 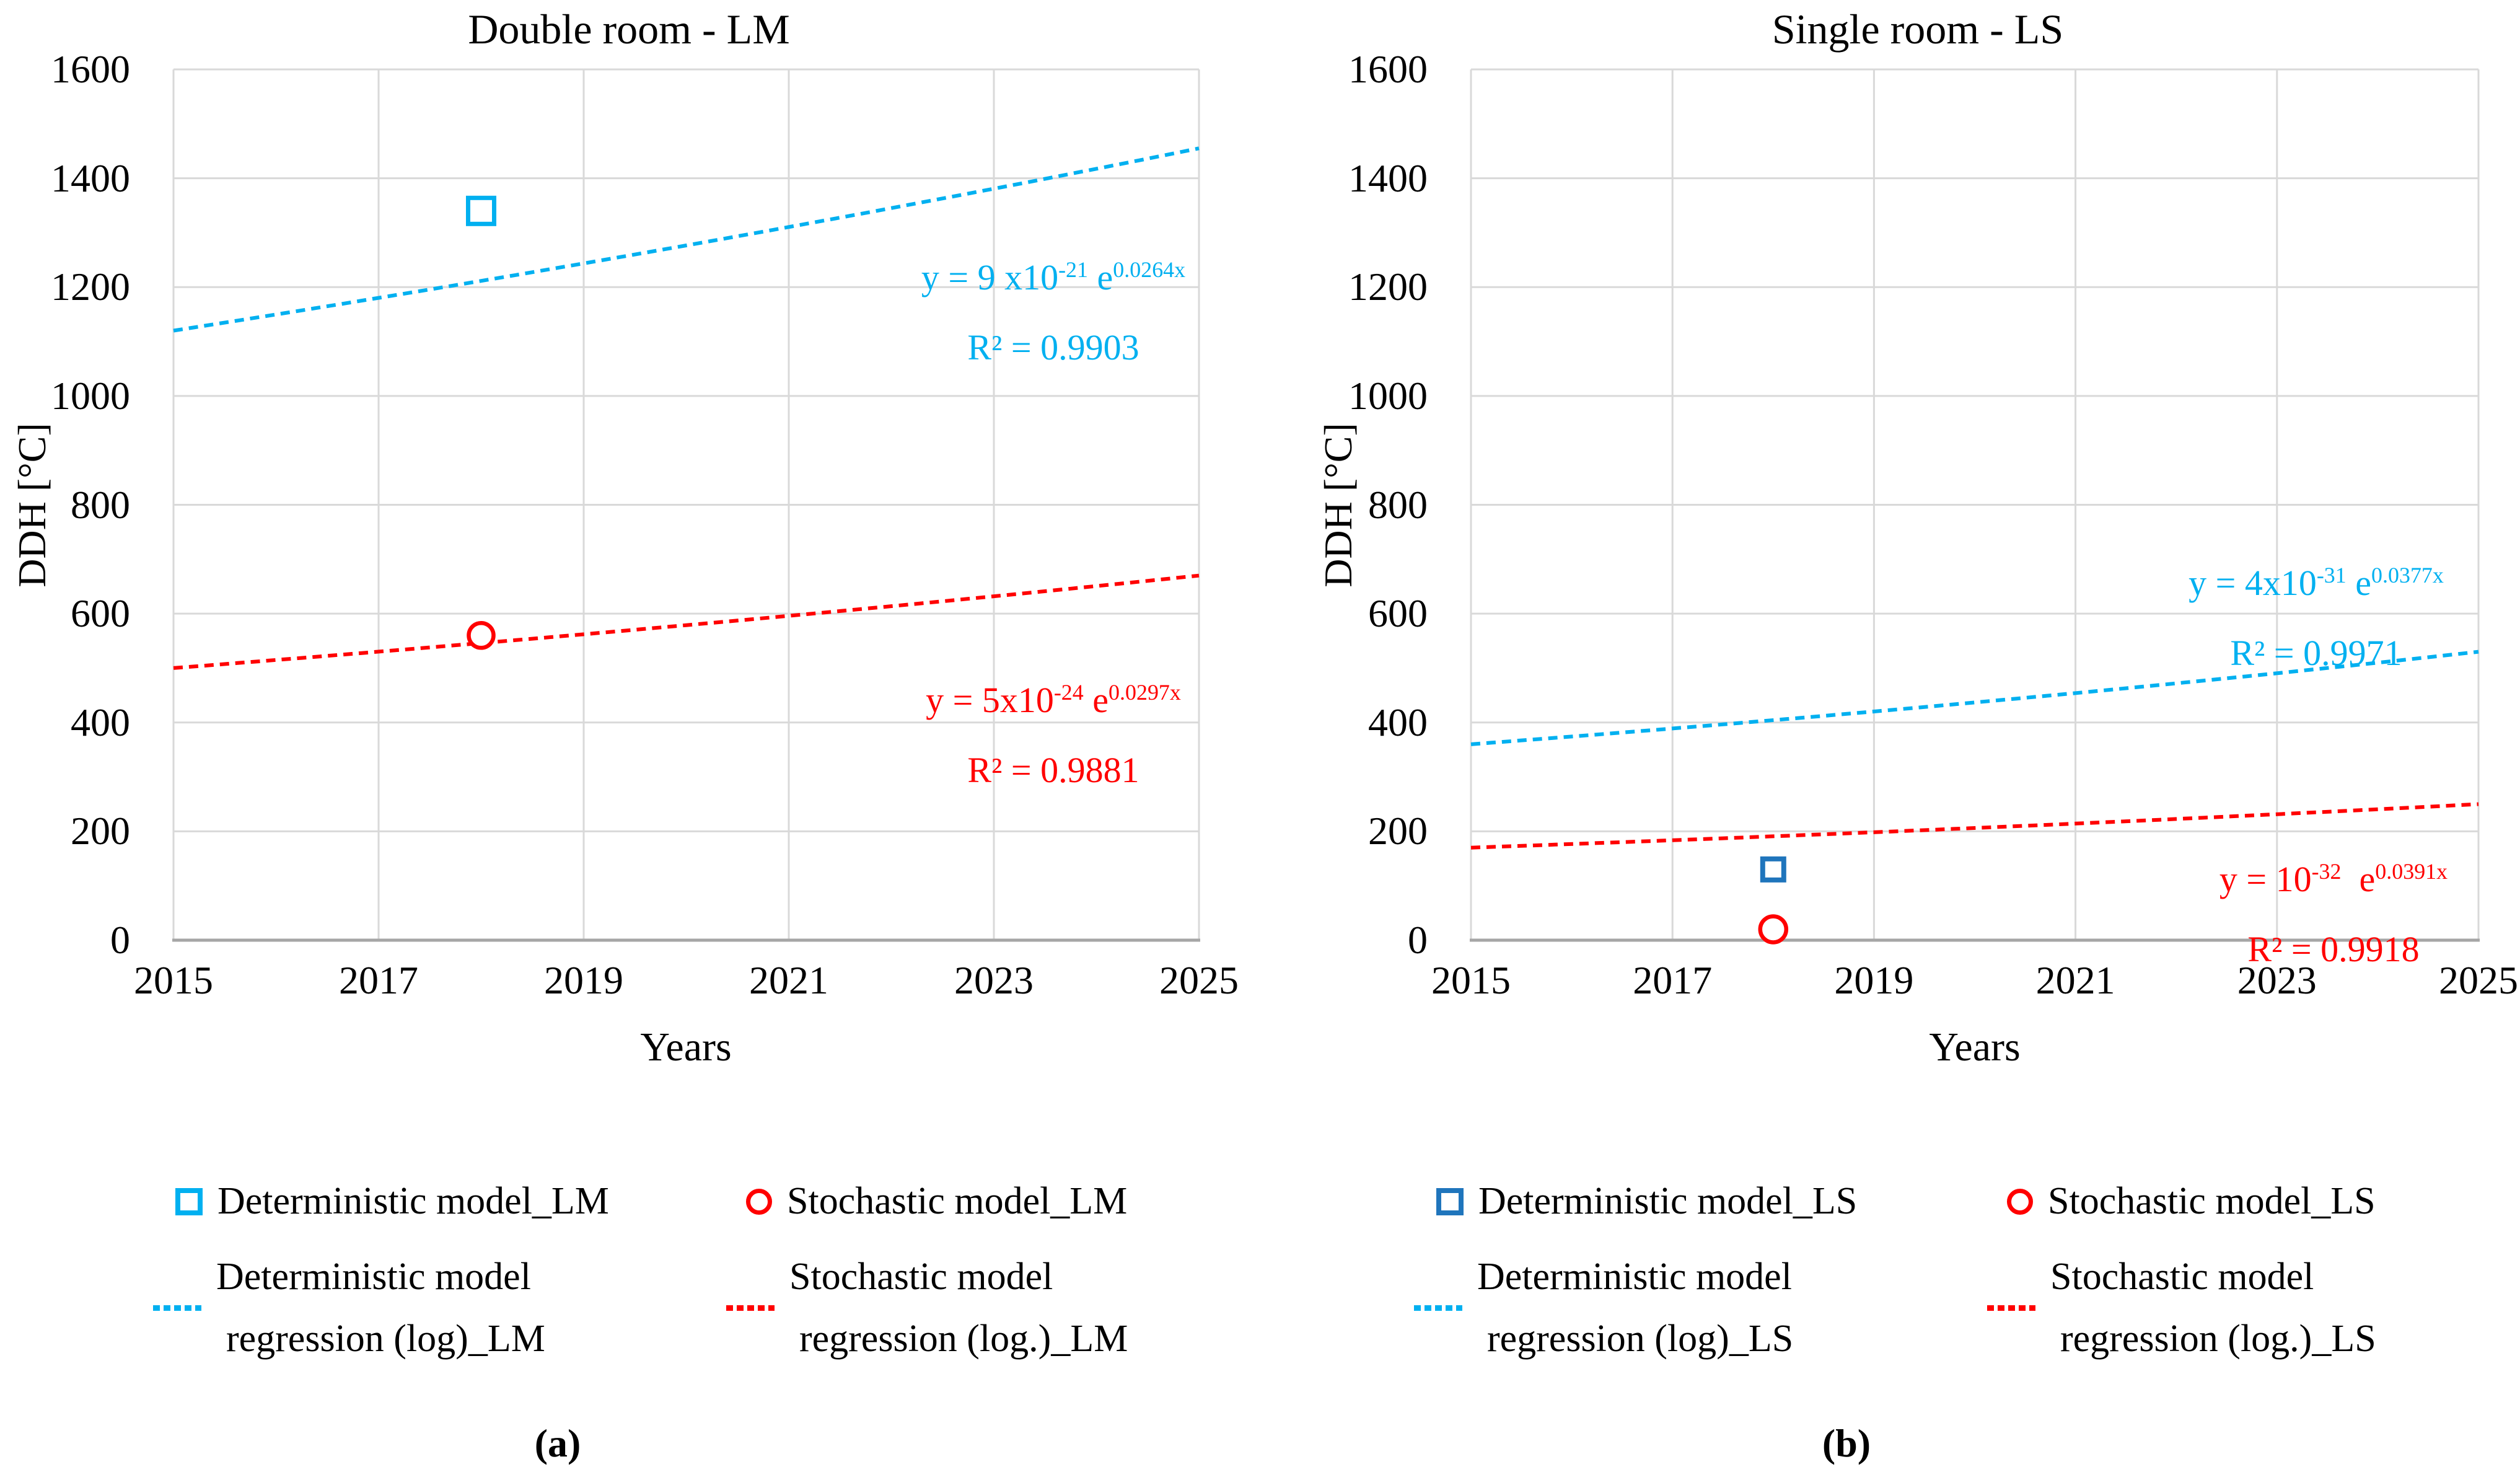 I want to click on r-squared-text: R² = 0.9881, so click(x=1053, y=770).